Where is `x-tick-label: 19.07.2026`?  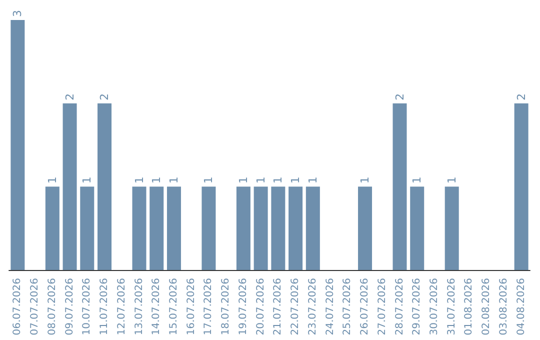
x-tick-label: 19.07.2026 is located at coordinates (243, 307).